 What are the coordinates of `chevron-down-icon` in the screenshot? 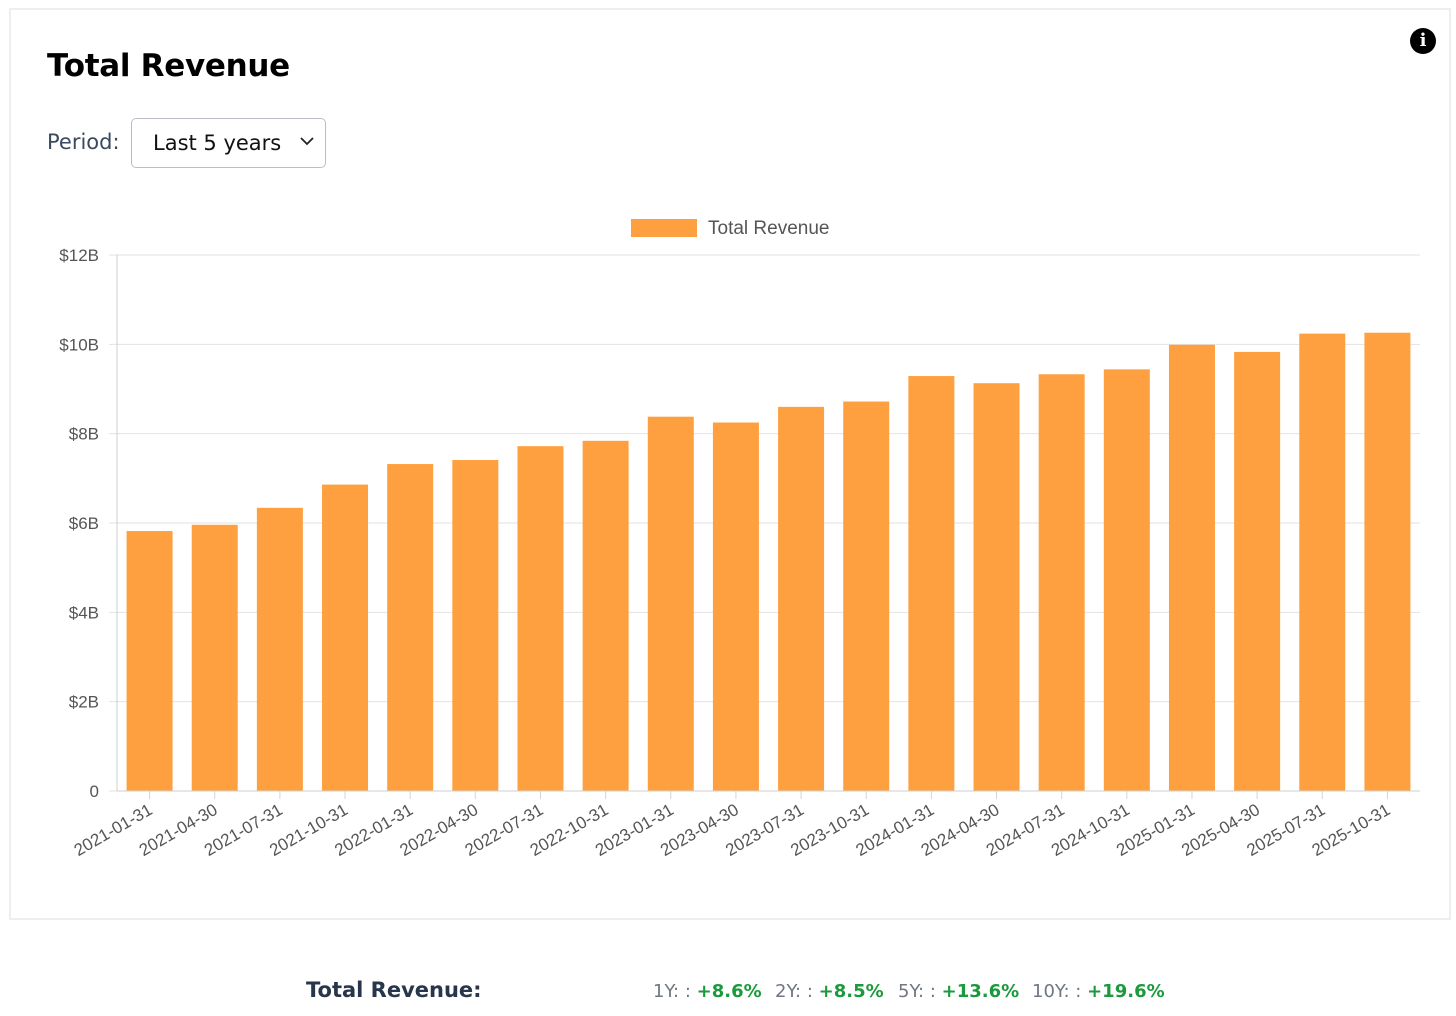 It's located at (307, 141).